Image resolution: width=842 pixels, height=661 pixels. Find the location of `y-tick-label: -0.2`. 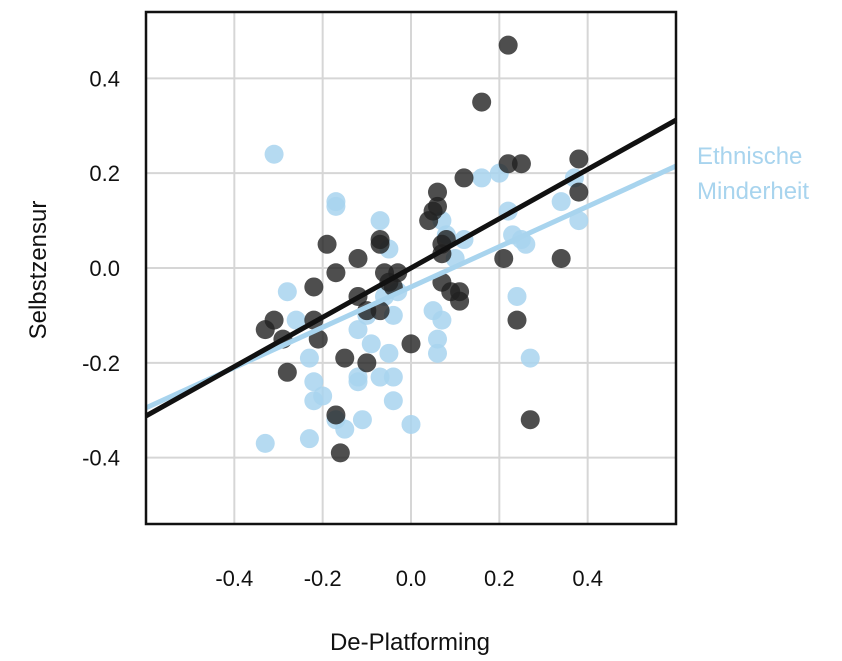

y-tick-label: -0.2 is located at coordinates (101, 363).